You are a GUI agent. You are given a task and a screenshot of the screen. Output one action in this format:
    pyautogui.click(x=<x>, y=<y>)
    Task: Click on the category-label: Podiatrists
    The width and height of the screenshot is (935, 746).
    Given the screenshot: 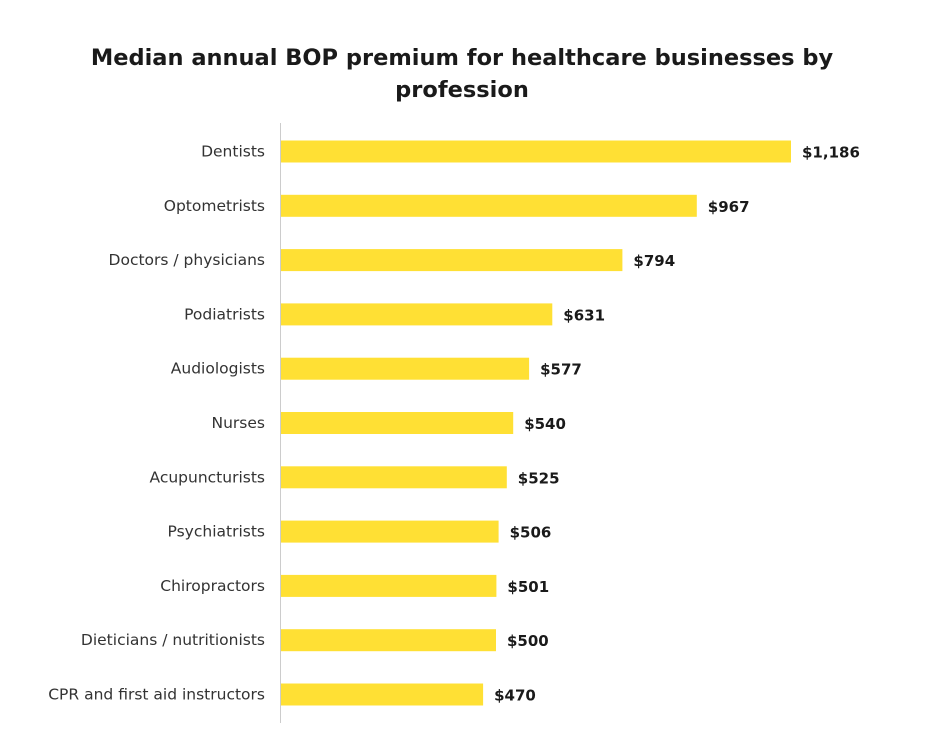 What is the action you would take?
    pyautogui.click(x=224, y=314)
    